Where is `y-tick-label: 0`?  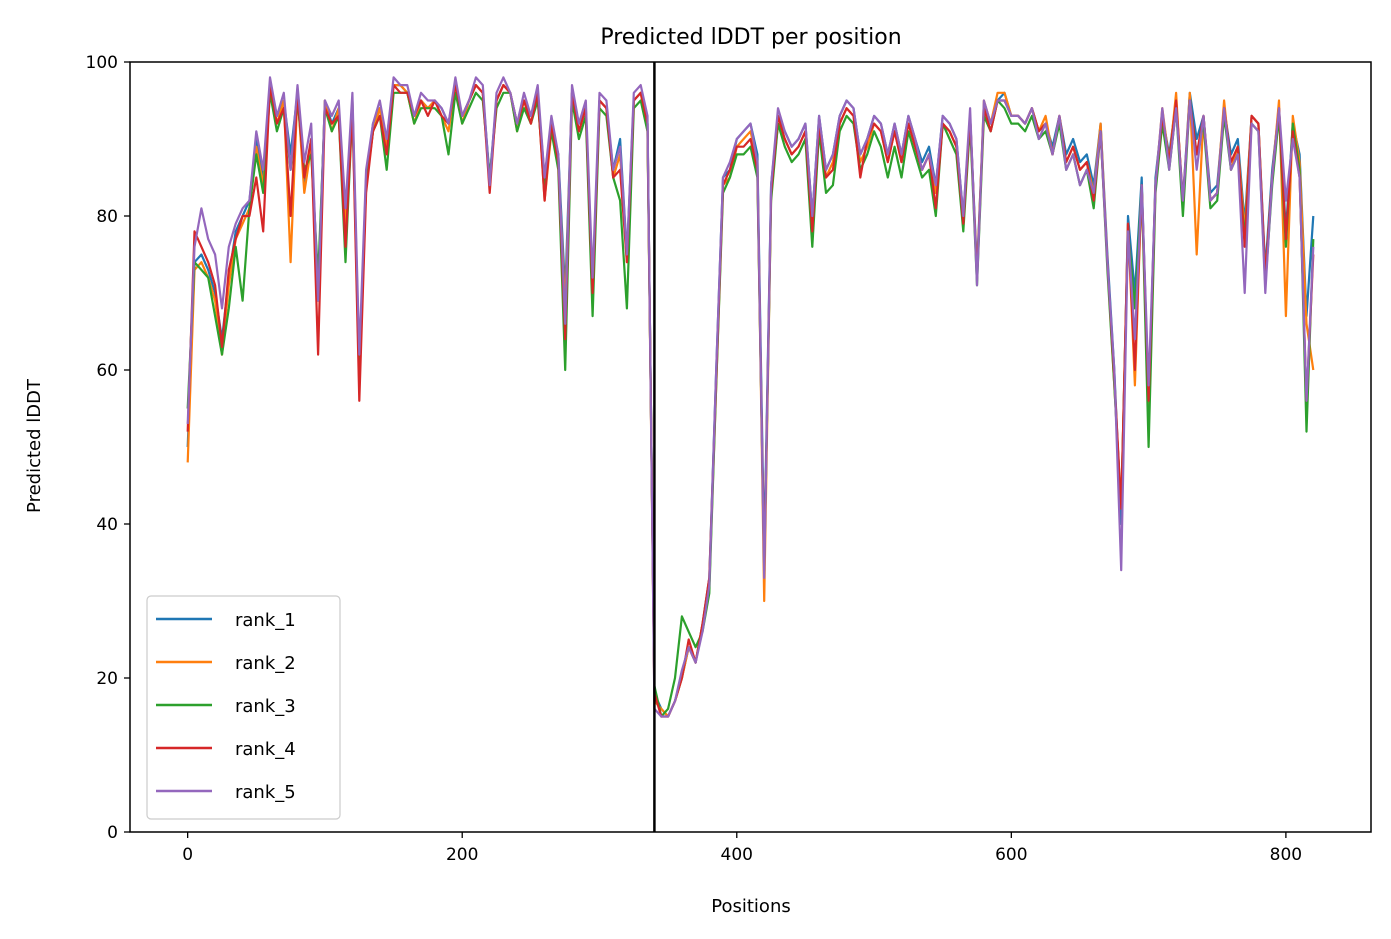 y-tick-label: 0 is located at coordinates (112, 833).